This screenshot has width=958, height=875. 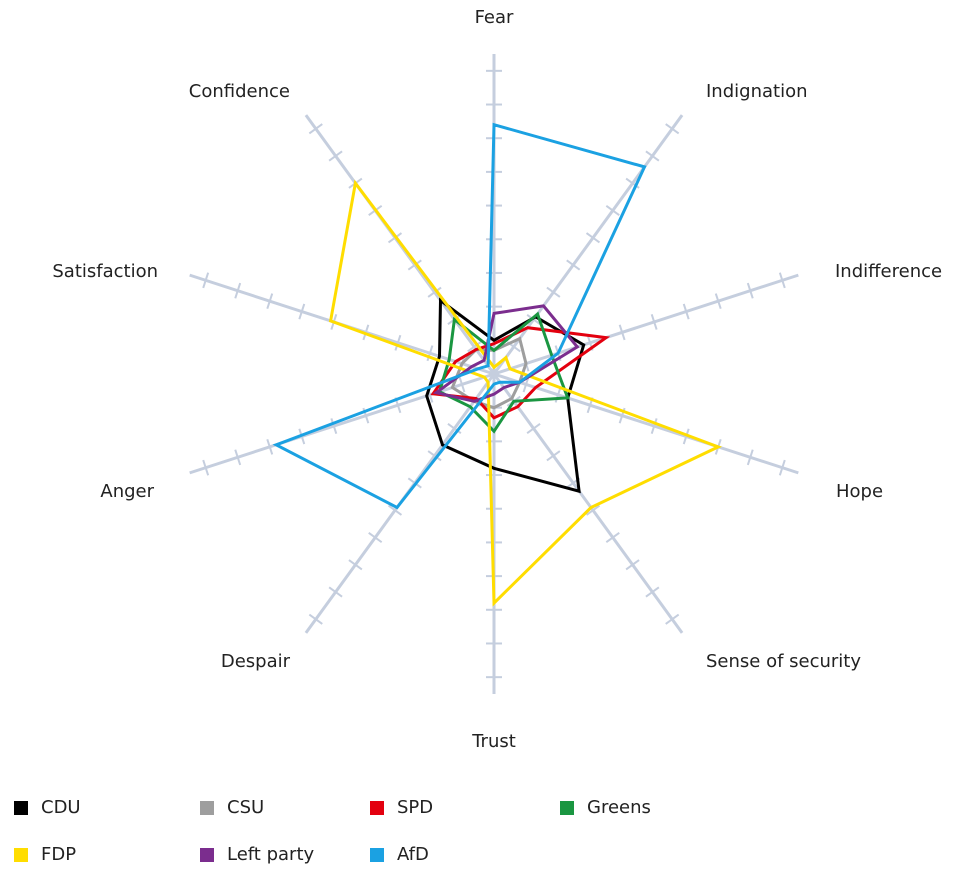 What do you see at coordinates (493, 741) in the screenshot?
I see `axis-label: Trust` at bounding box center [493, 741].